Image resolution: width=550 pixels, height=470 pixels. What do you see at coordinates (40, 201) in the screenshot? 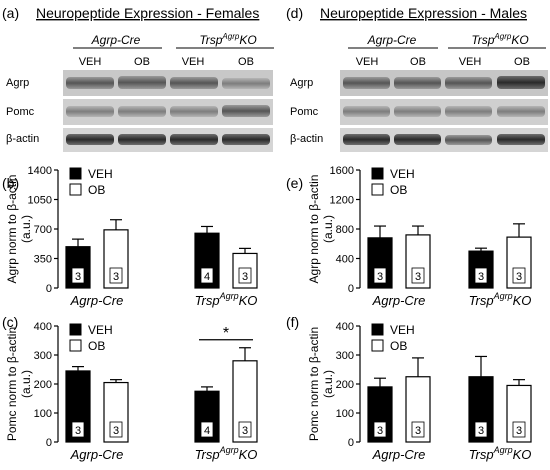
I see `y-tick-label: 1050` at bounding box center [40, 201].